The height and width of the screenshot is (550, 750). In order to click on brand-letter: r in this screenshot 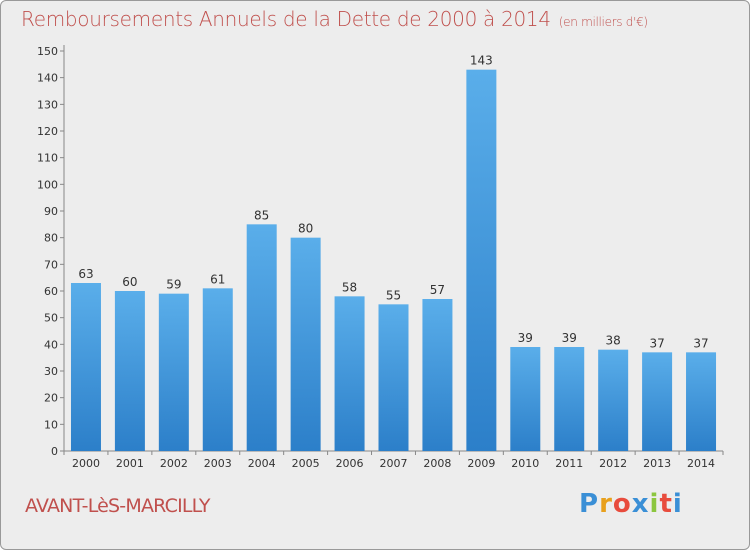, I will do `click(606, 504)`.